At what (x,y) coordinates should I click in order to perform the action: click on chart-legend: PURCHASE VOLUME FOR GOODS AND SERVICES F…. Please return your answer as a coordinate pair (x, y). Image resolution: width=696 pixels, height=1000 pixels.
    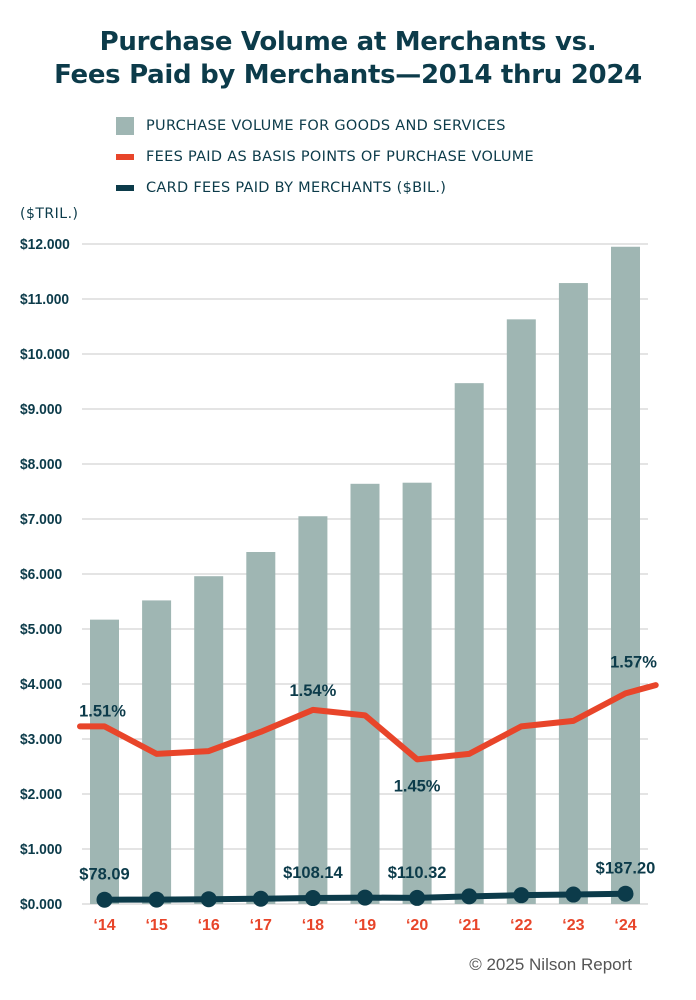
    Looking at the image, I should click on (325, 156).